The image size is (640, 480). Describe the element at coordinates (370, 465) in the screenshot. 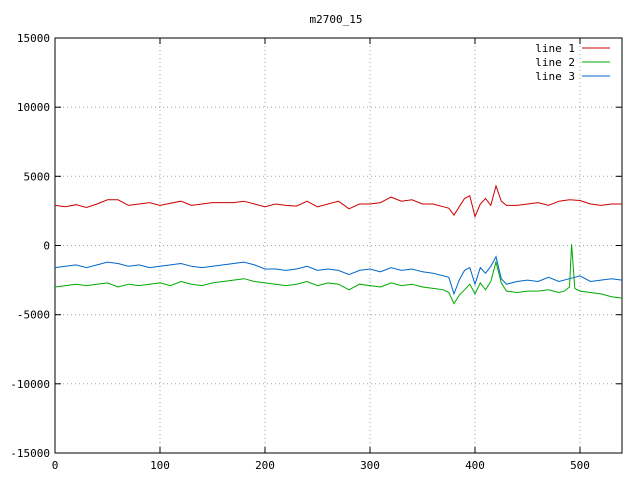

I see `x-tick-label: 300` at that location.